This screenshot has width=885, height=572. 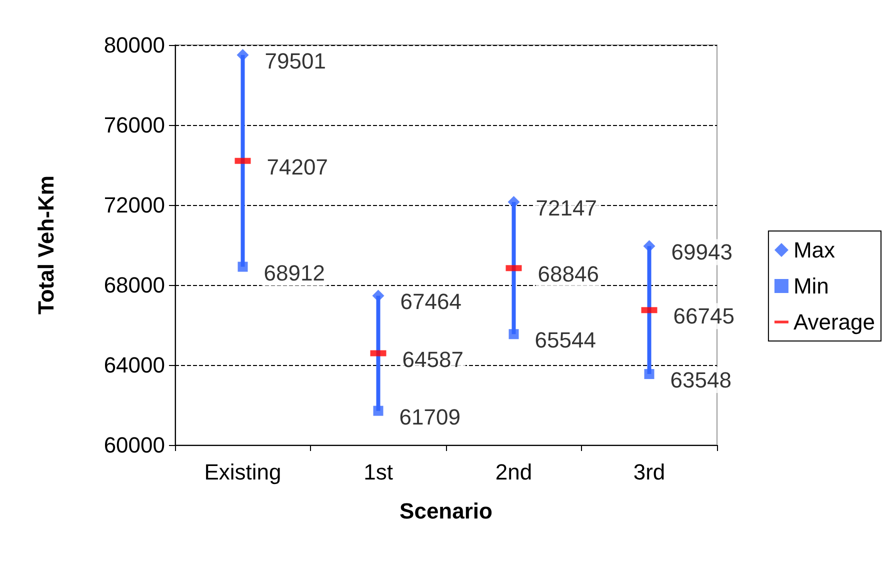 I want to click on data-label: 72147, so click(x=566, y=208).